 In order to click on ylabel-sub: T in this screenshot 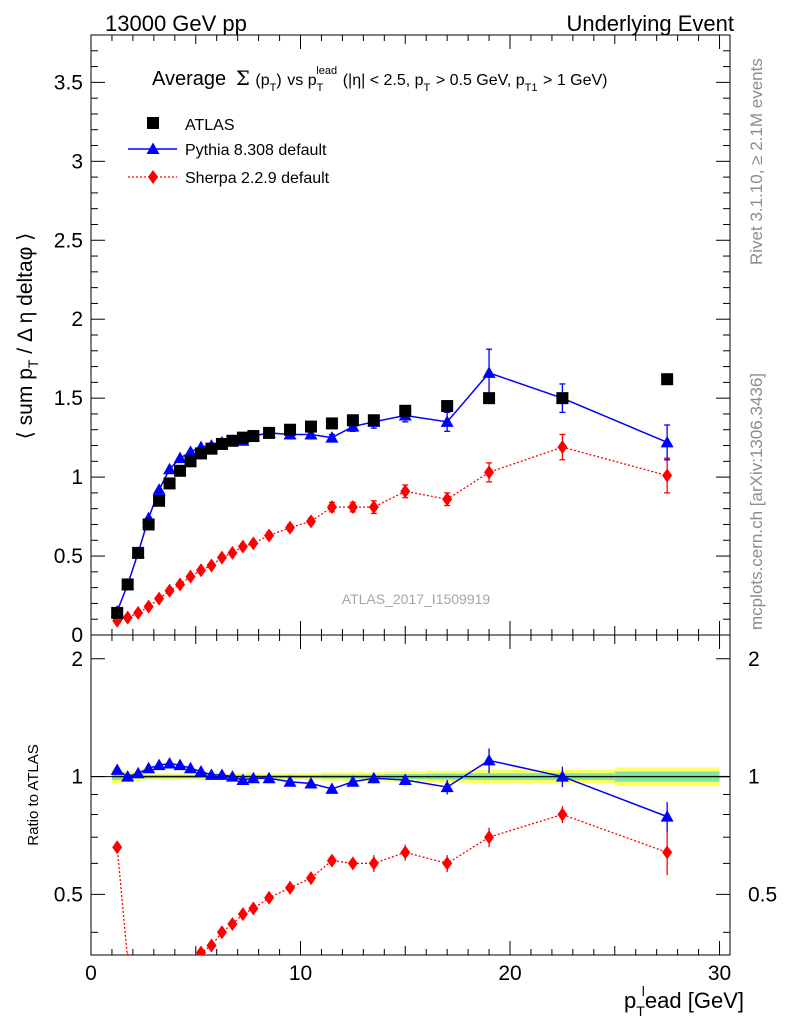, I will do `click(33, 363)`.